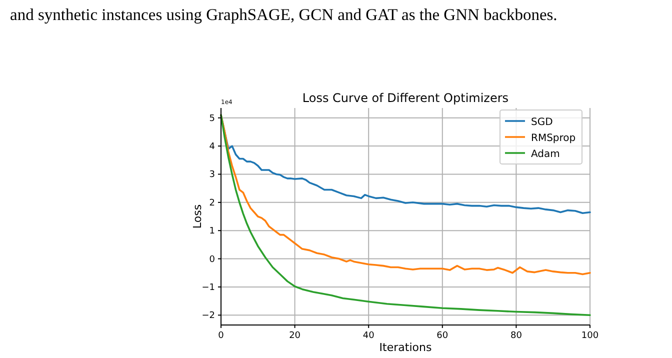 The image size is (672, 358). Describe the element at coordinates (208, 316) in the screenshot. I see `y-tick-label: −2` at that location.